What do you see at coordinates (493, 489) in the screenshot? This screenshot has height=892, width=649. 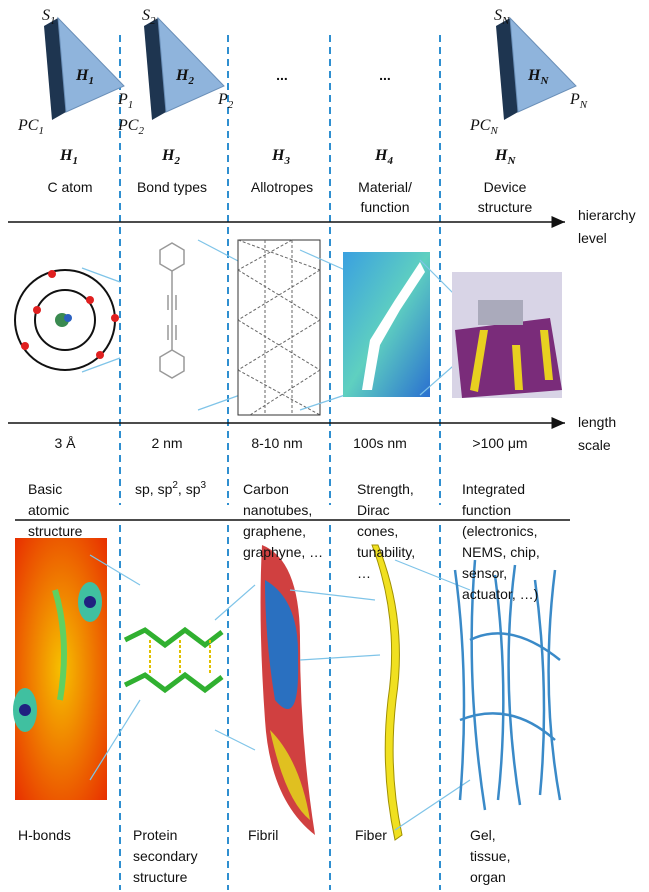 I see `description: Integrated` at bounding box center [493, 489].